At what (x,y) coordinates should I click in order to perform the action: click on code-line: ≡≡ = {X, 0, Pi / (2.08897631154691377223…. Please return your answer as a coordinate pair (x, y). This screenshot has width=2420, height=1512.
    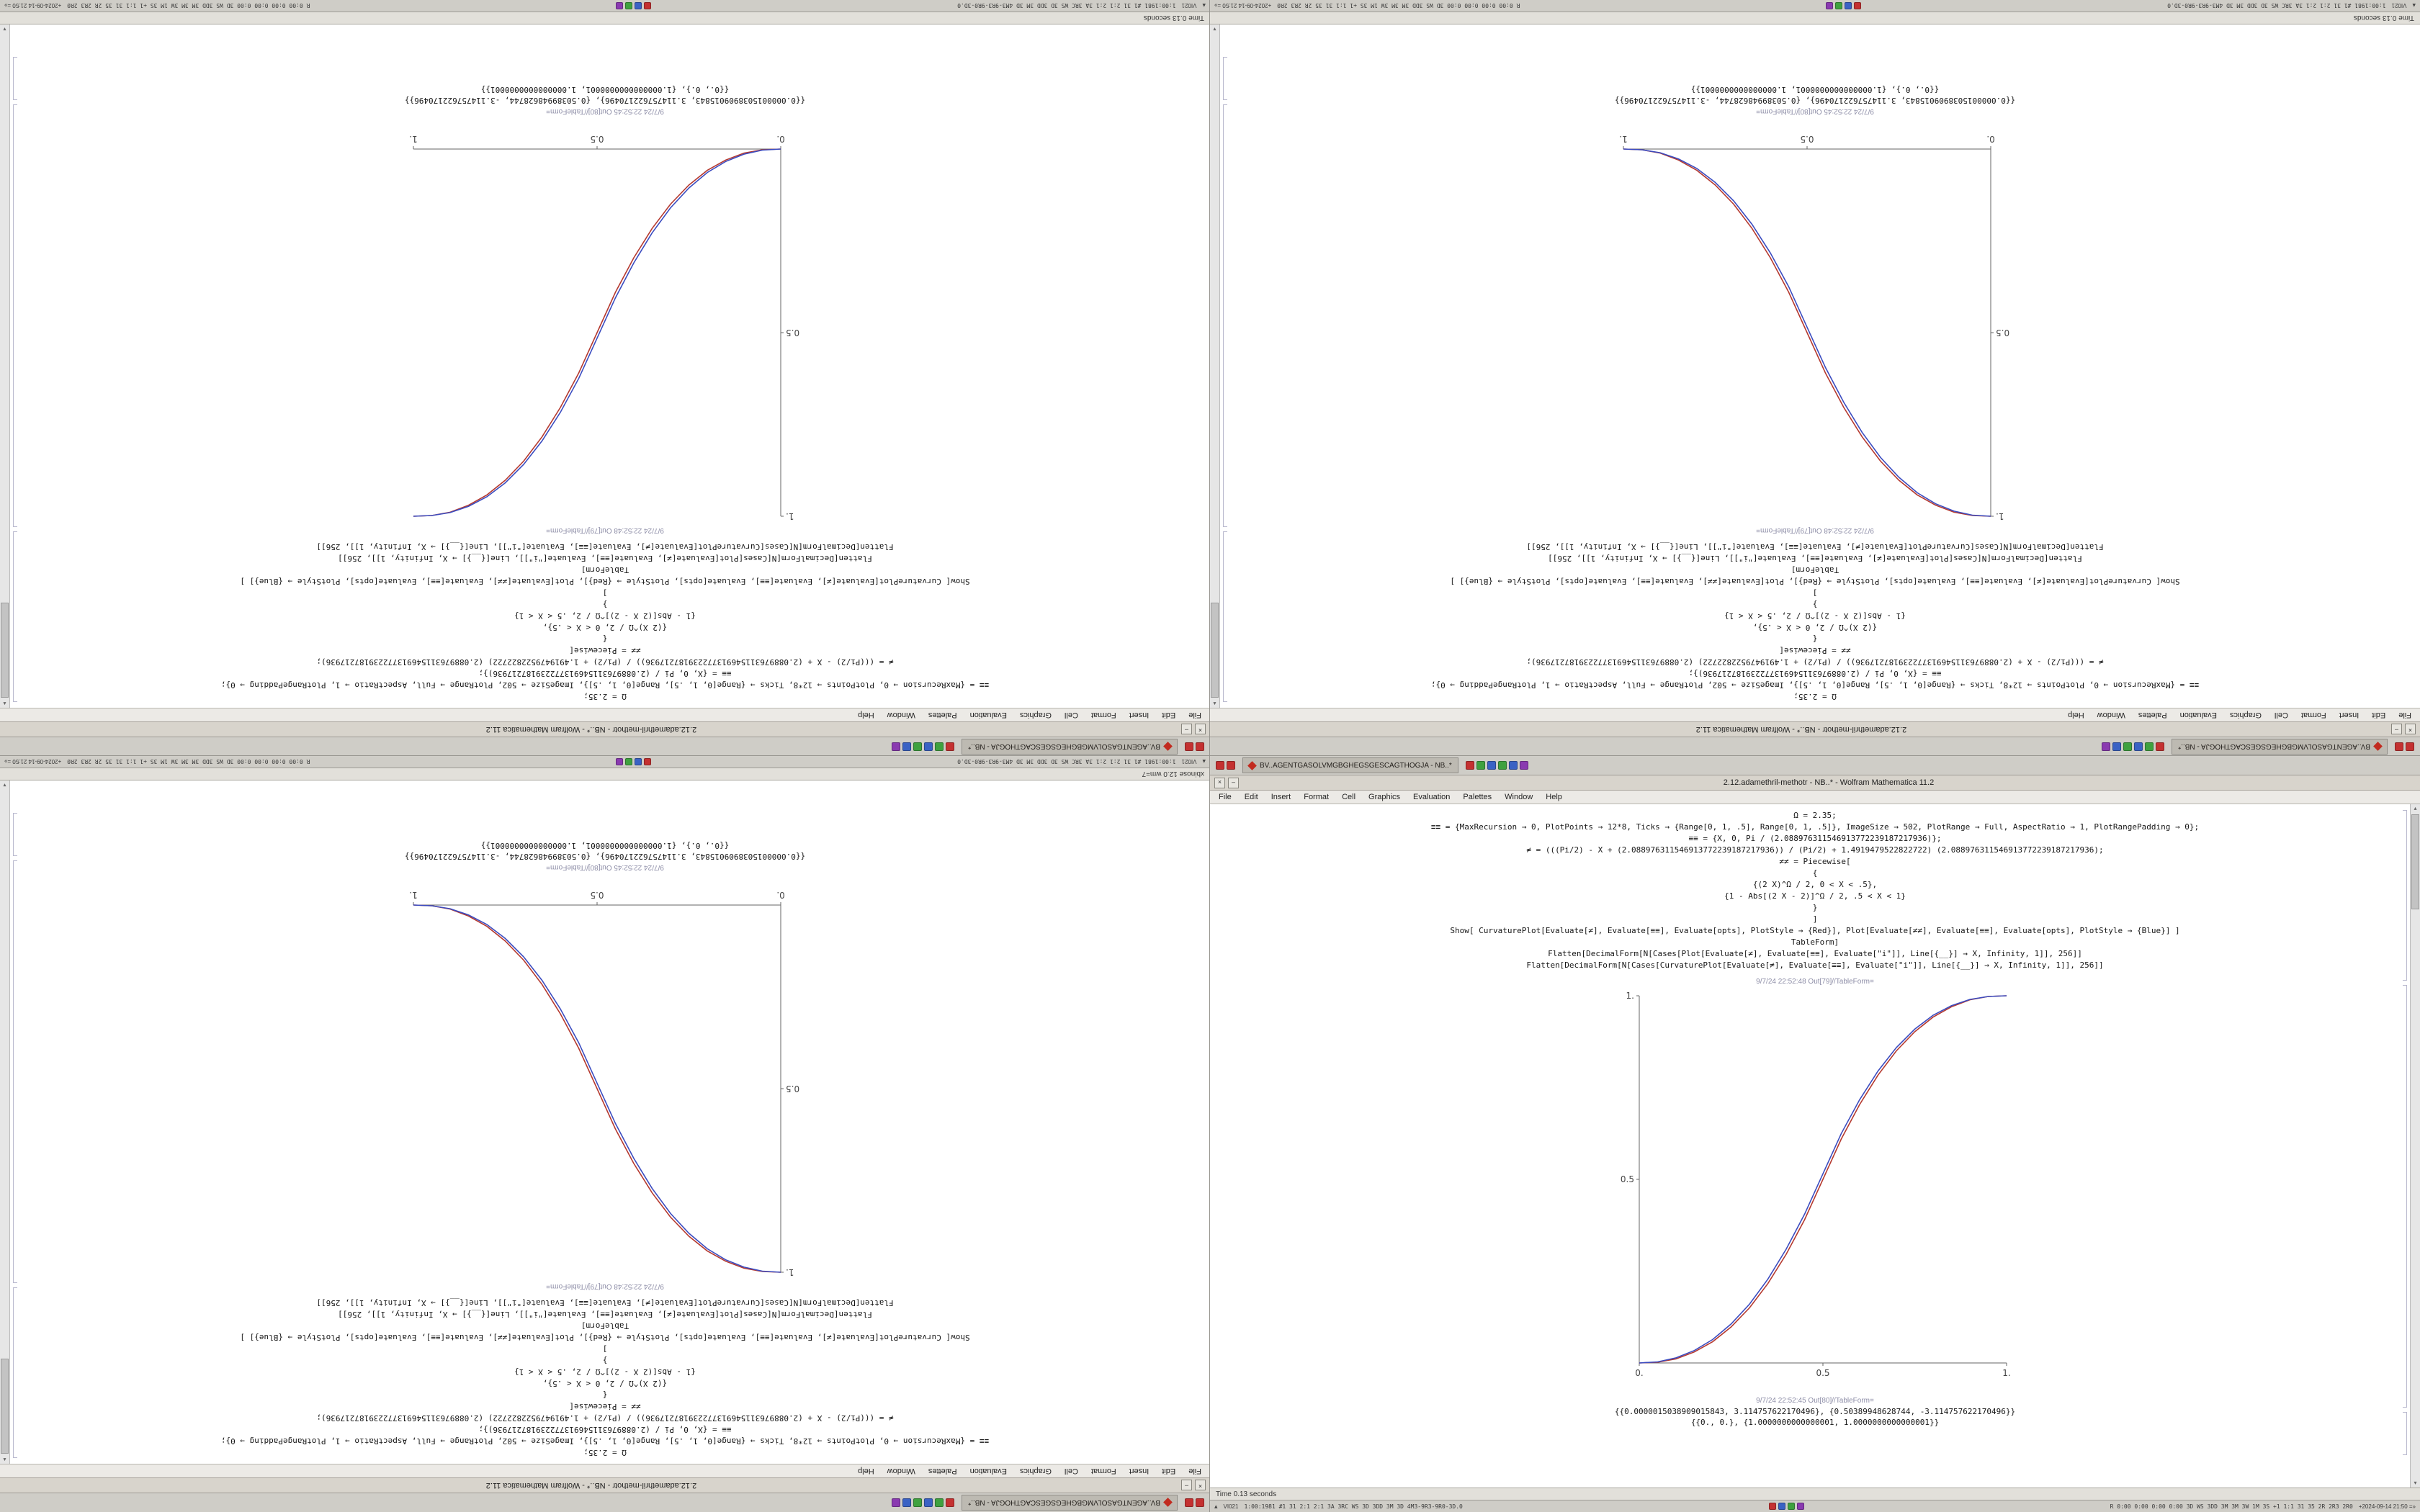
    Looking at the image, I should click on (1815, 673).